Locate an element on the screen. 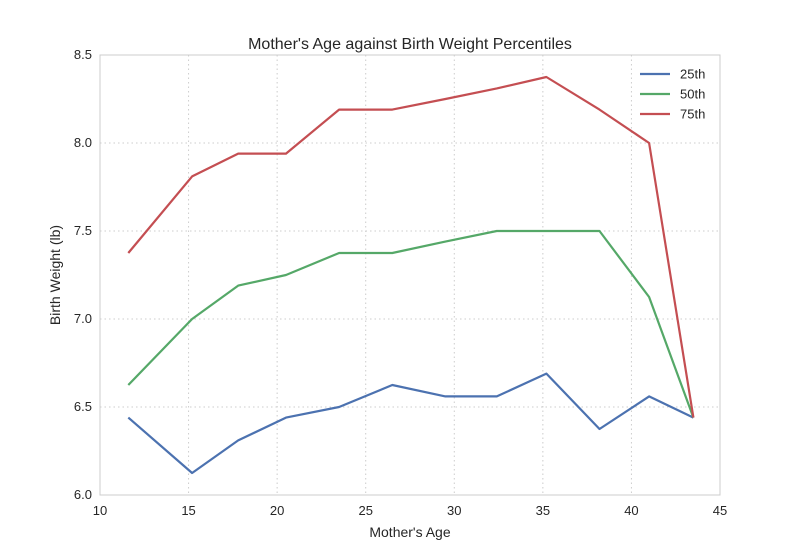 Image resolution: width=800 pixels, height=550 pixels. y-tick-label: 8.0 is located at coordinates (83, 142).